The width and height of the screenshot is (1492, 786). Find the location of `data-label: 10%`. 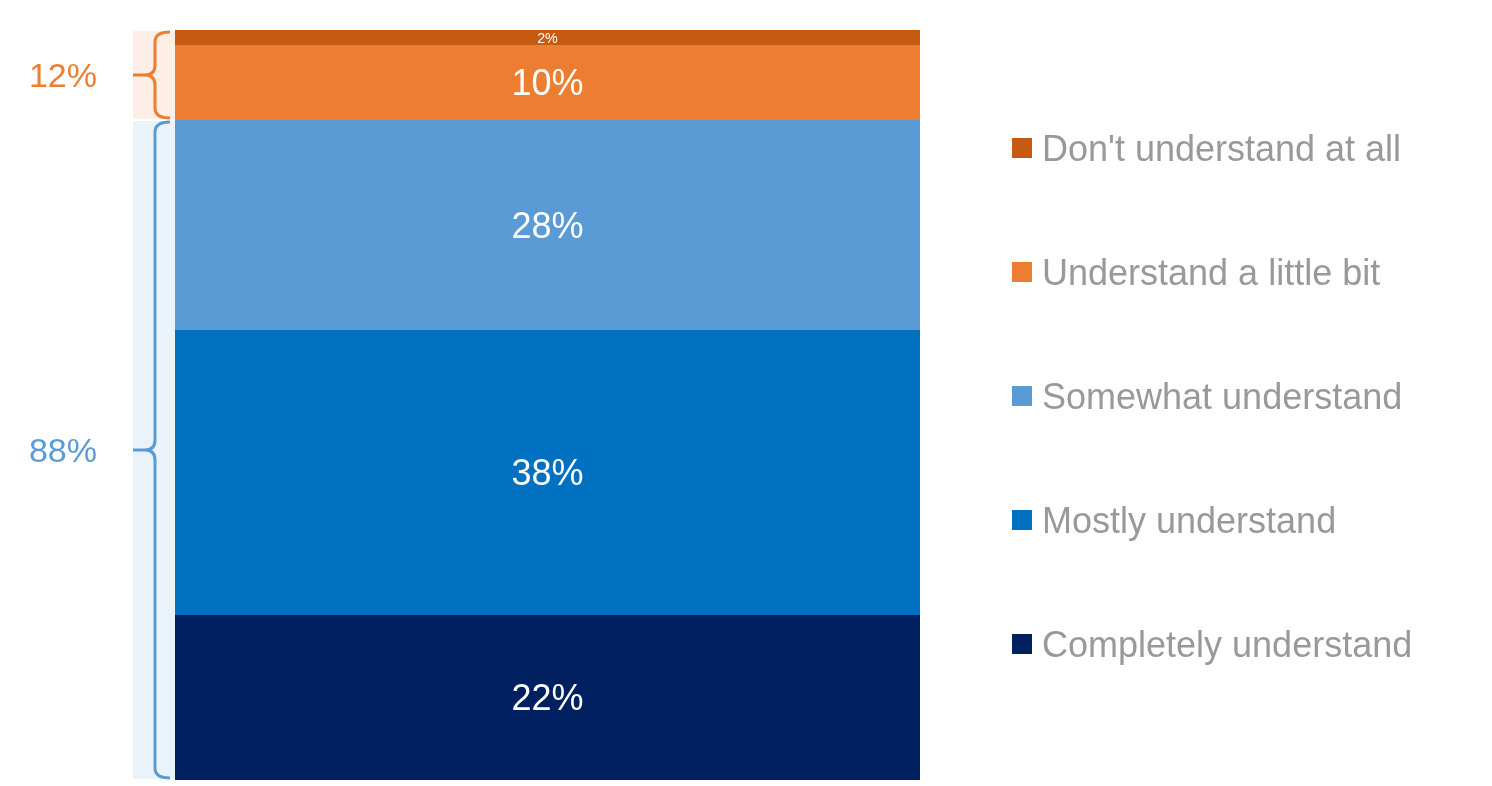

data-label: 10% is located at coordinates (547, 82).